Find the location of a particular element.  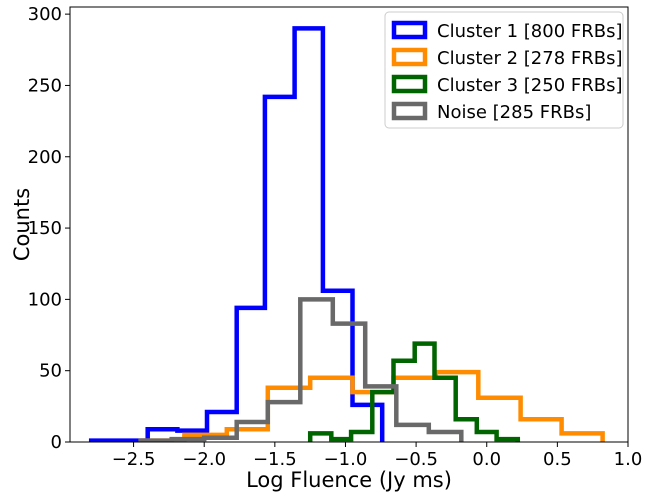

x-tick-label: −2.0 is located at coordinates (204, 459).